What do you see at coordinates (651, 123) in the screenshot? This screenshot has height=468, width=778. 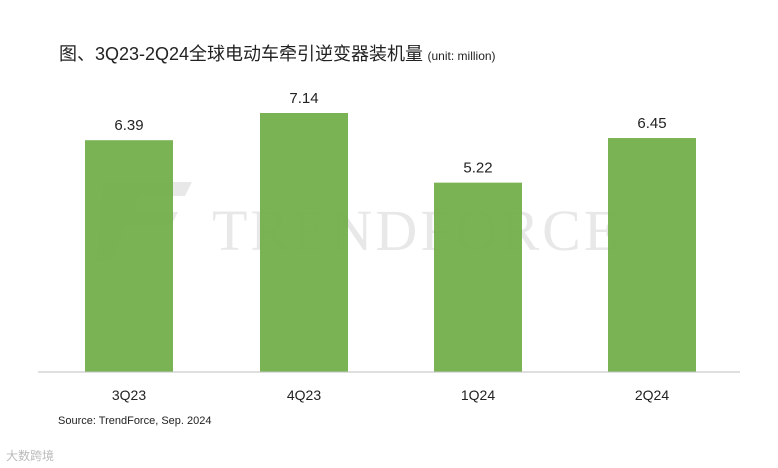 I see `data-label-2Q24: 6.45` at bounding box center [651, 123].